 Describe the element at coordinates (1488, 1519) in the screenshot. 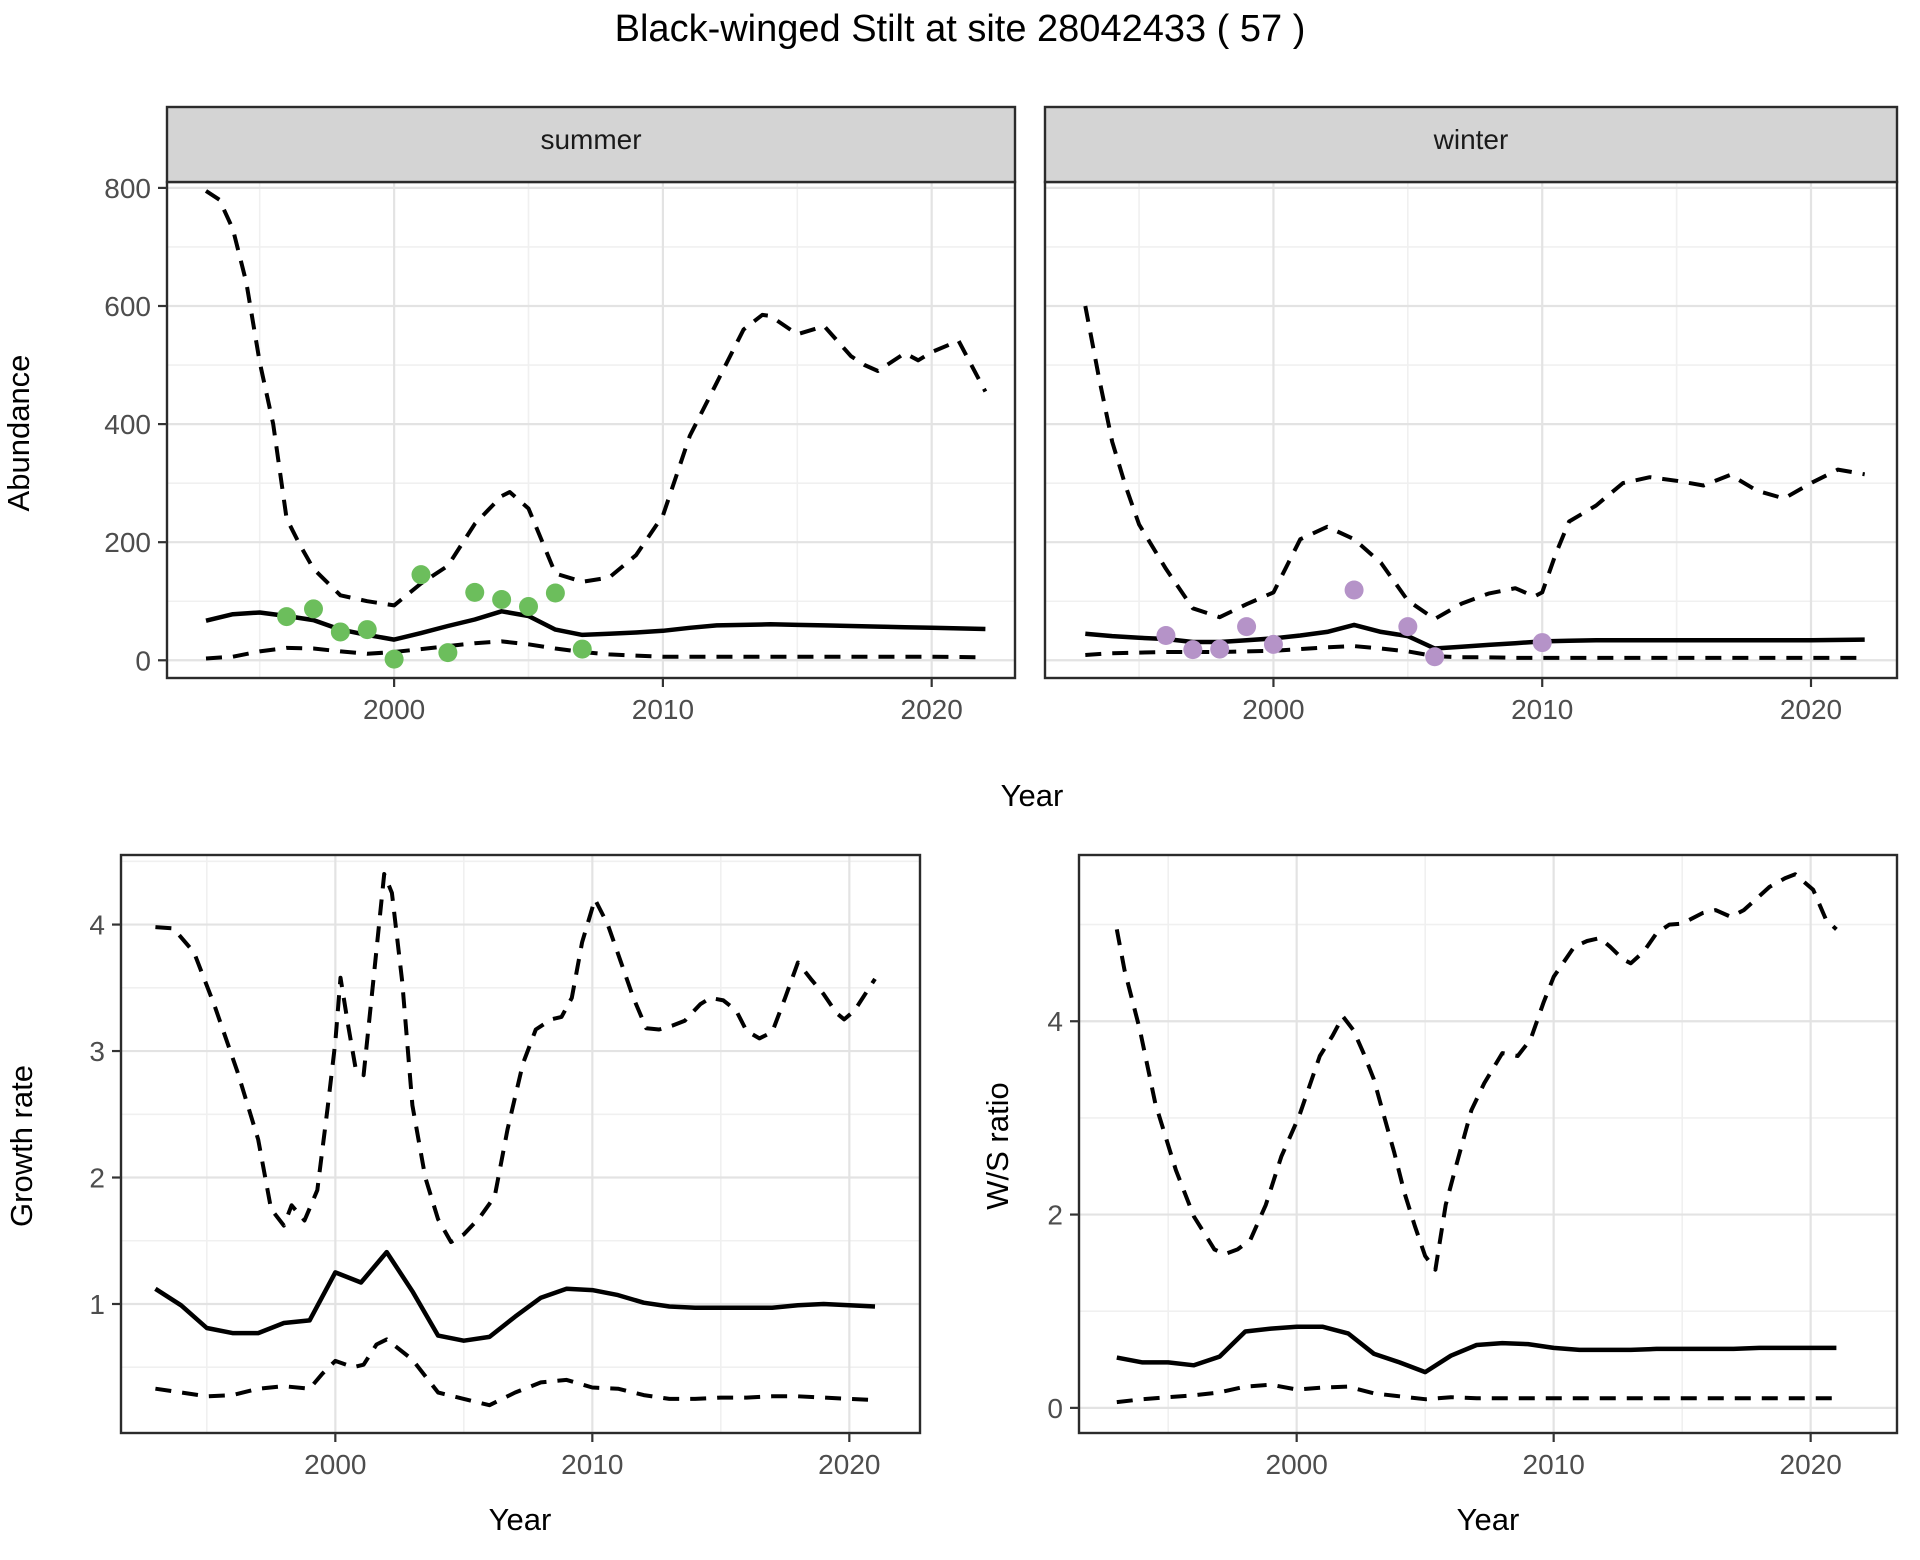

I see `x-axis-title-year-ws: Year` at that location.